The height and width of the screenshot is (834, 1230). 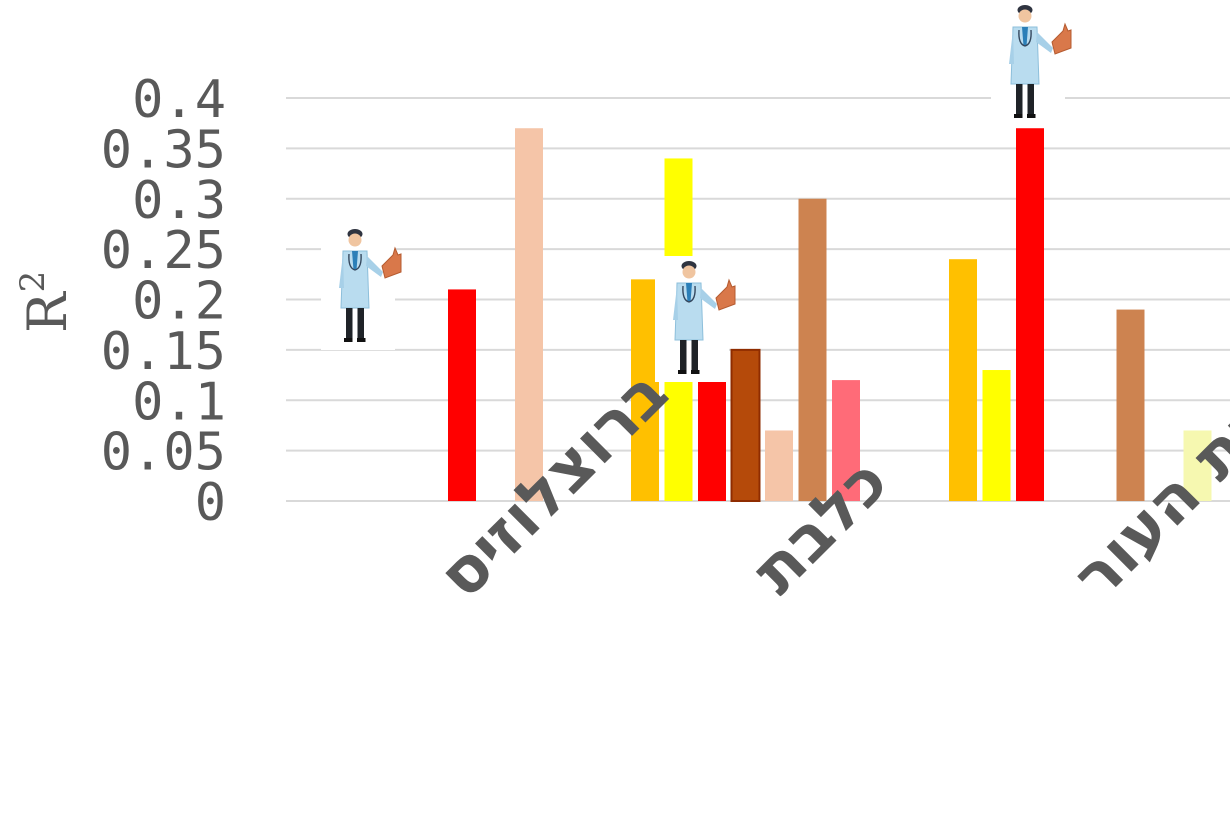 What do you see at coordinates (163, 251) in the screenshot?
I see `y-tick-label: 0.25` at bounding box center [163, 251].